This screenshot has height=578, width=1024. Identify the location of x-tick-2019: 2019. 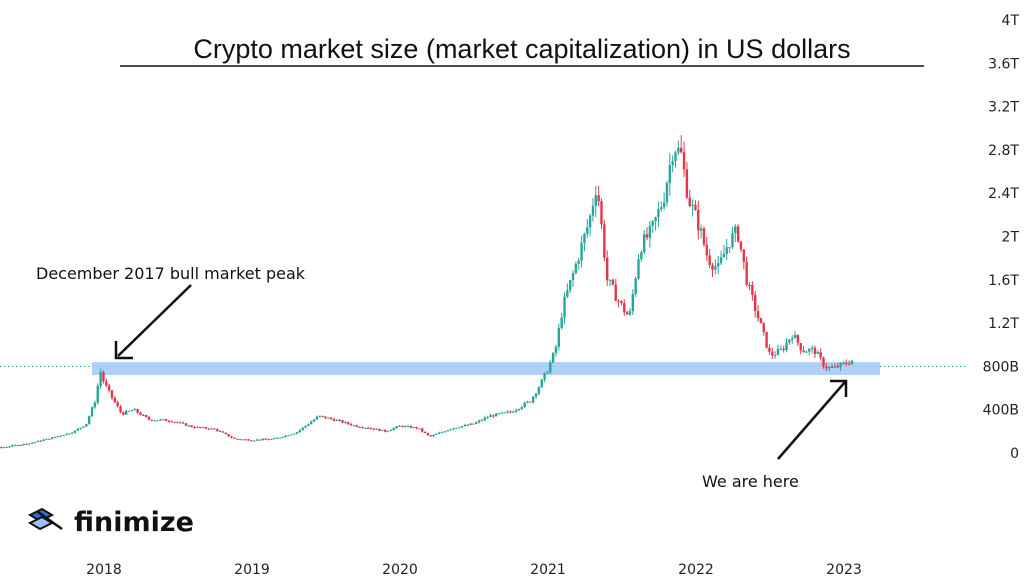
(252, 570).